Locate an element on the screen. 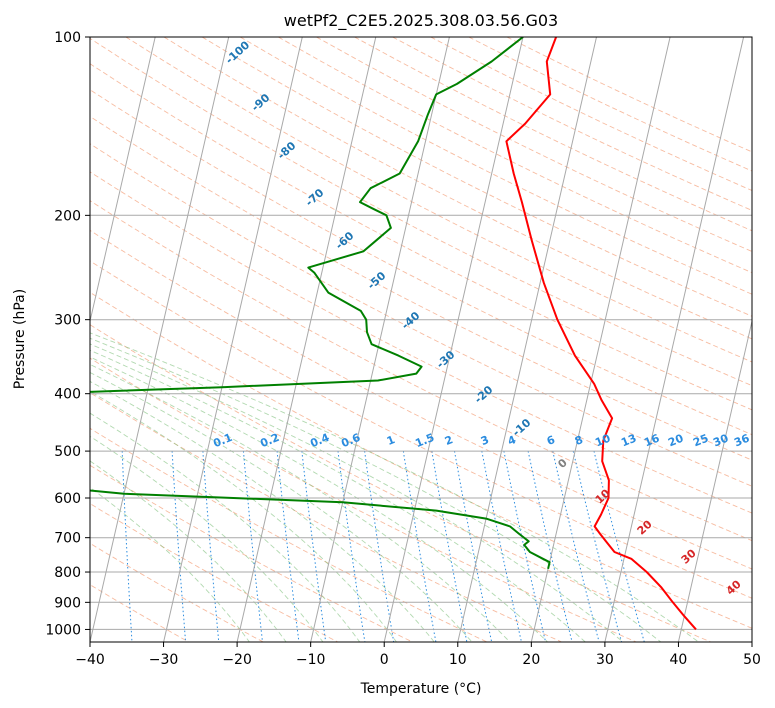  dry-adiabat-label: -20 is located at coordinates (484, 394).